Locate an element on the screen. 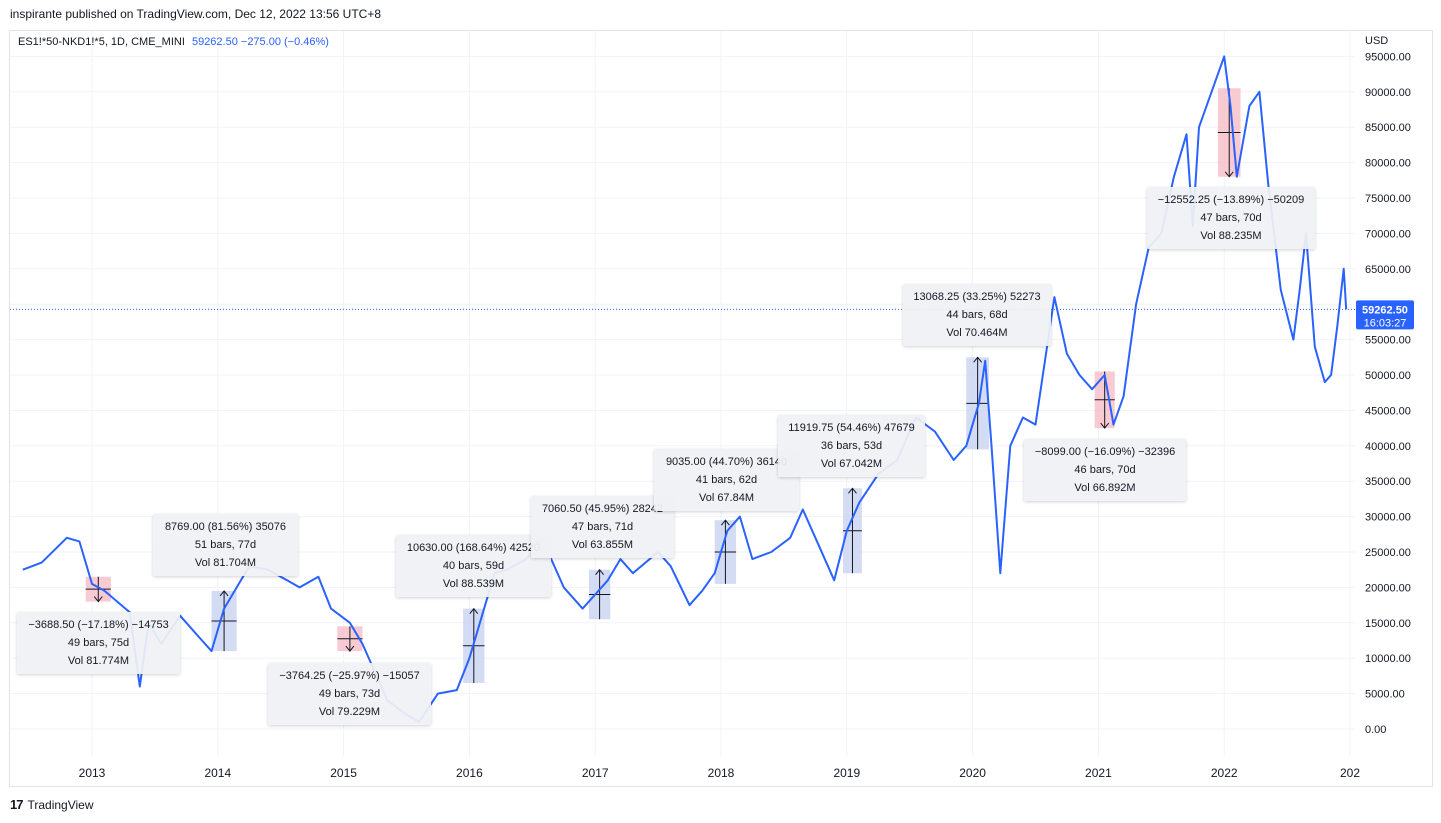 This screenshot has width=1441, height=823. measure-label-line: 47 bars, 71d is located at coordinates (602, 527).